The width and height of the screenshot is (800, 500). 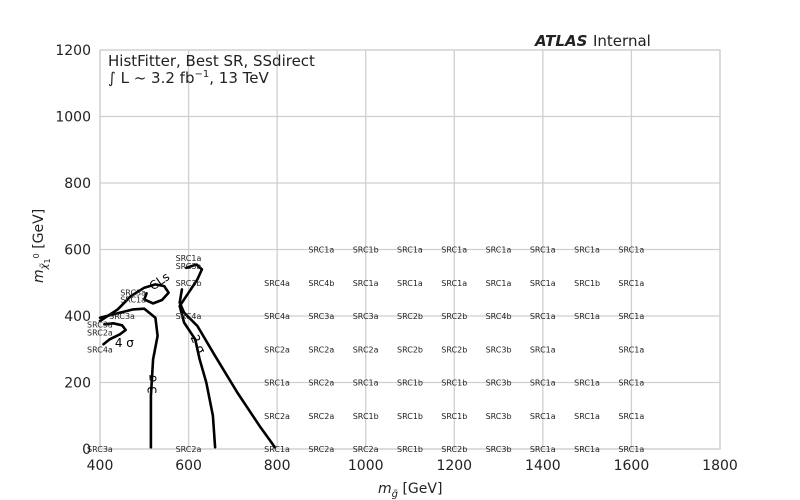 I want to click on exclusion-contours, so click(x=187, y=356).